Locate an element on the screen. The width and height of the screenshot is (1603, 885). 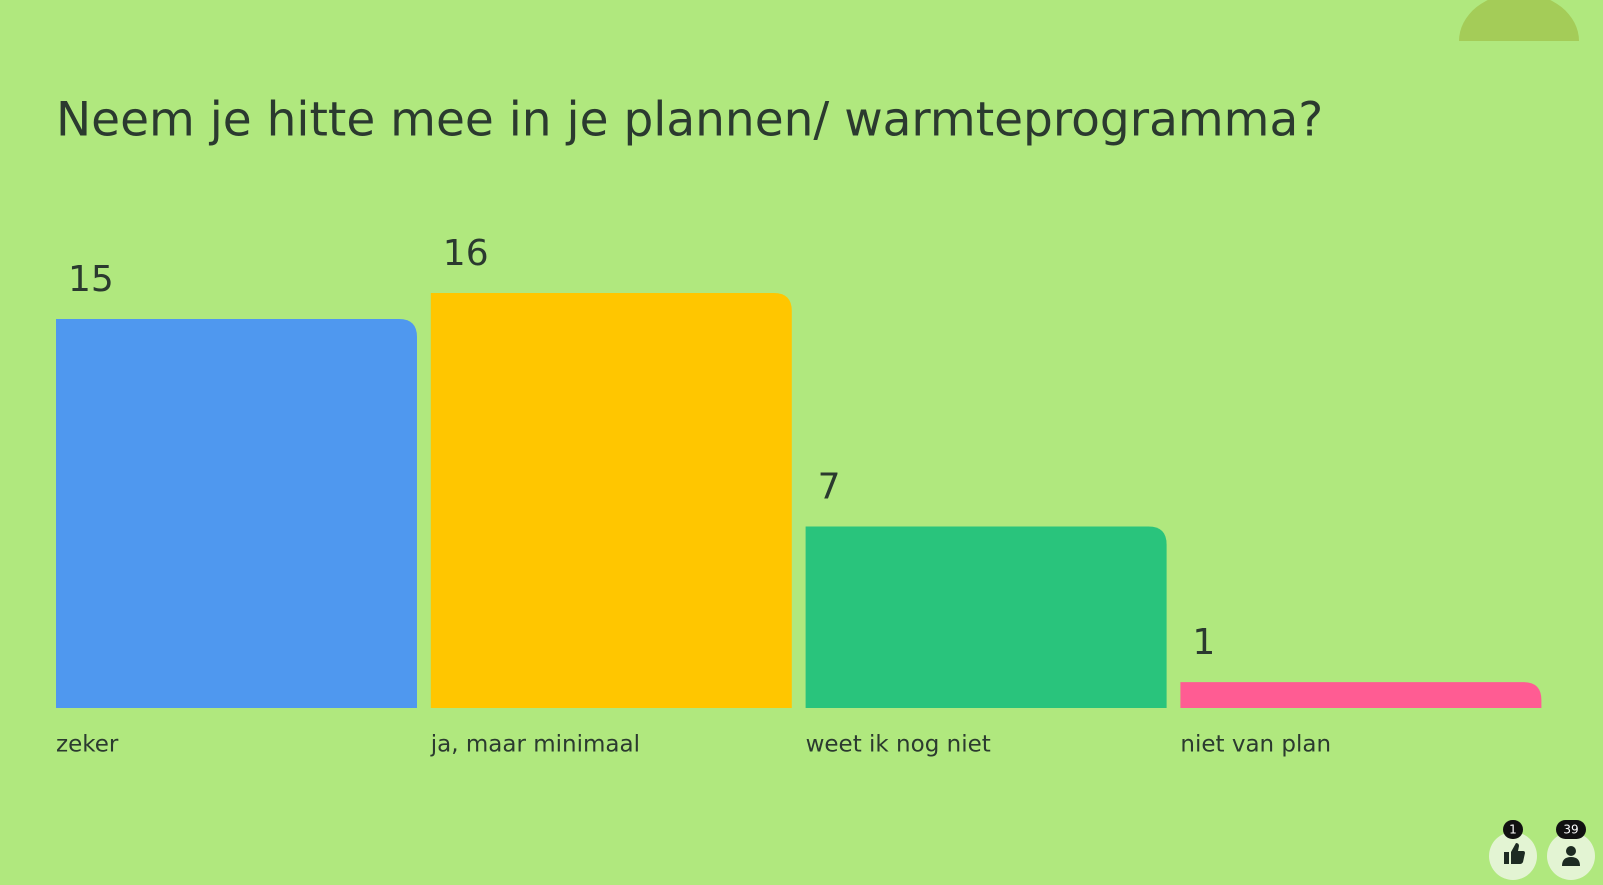
value-label: 1 is located at coordinates (1203, 642).